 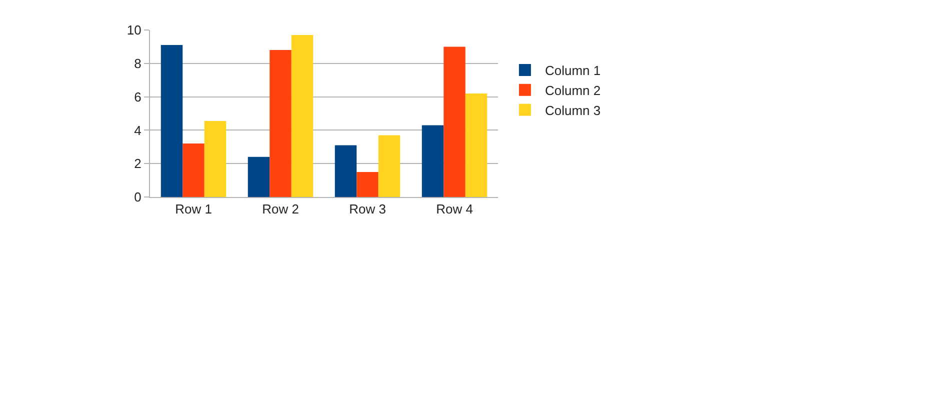 What do you see at coordinates (572, 70) in the screenshot?
I see `legend-label: Column 1` at bounding box center [572, 70].